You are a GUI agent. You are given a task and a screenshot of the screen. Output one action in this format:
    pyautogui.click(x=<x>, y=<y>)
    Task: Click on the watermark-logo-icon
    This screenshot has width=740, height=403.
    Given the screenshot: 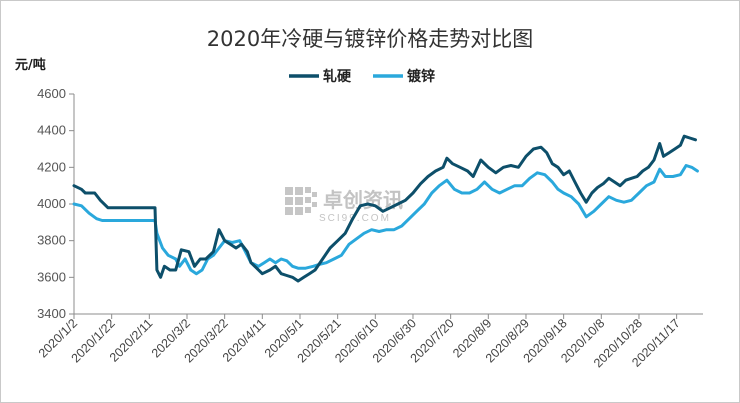 What is the action you would take?
    pyautogui.click(x=301, y=201)
    